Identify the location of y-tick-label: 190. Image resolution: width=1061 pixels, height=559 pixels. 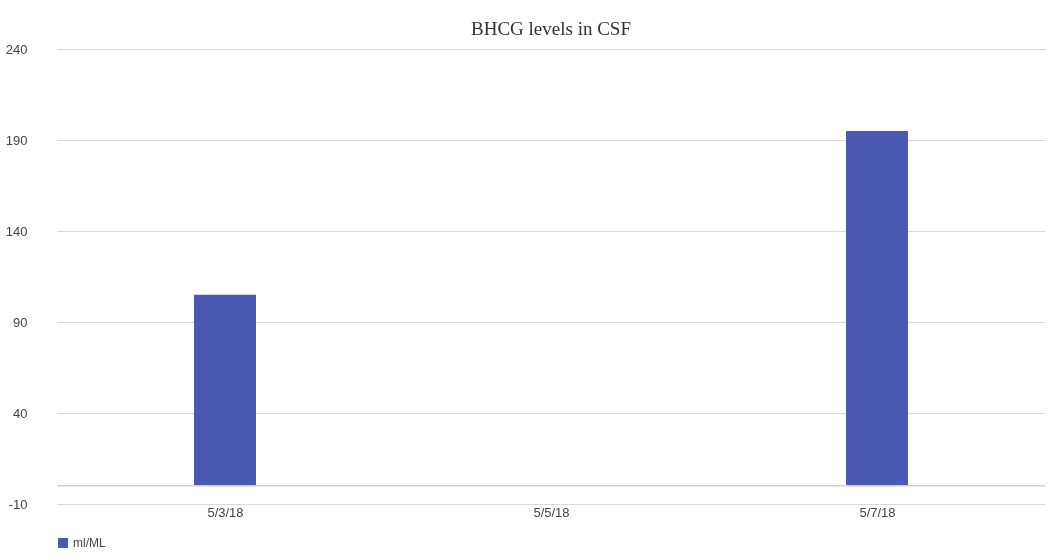
(16, 140).